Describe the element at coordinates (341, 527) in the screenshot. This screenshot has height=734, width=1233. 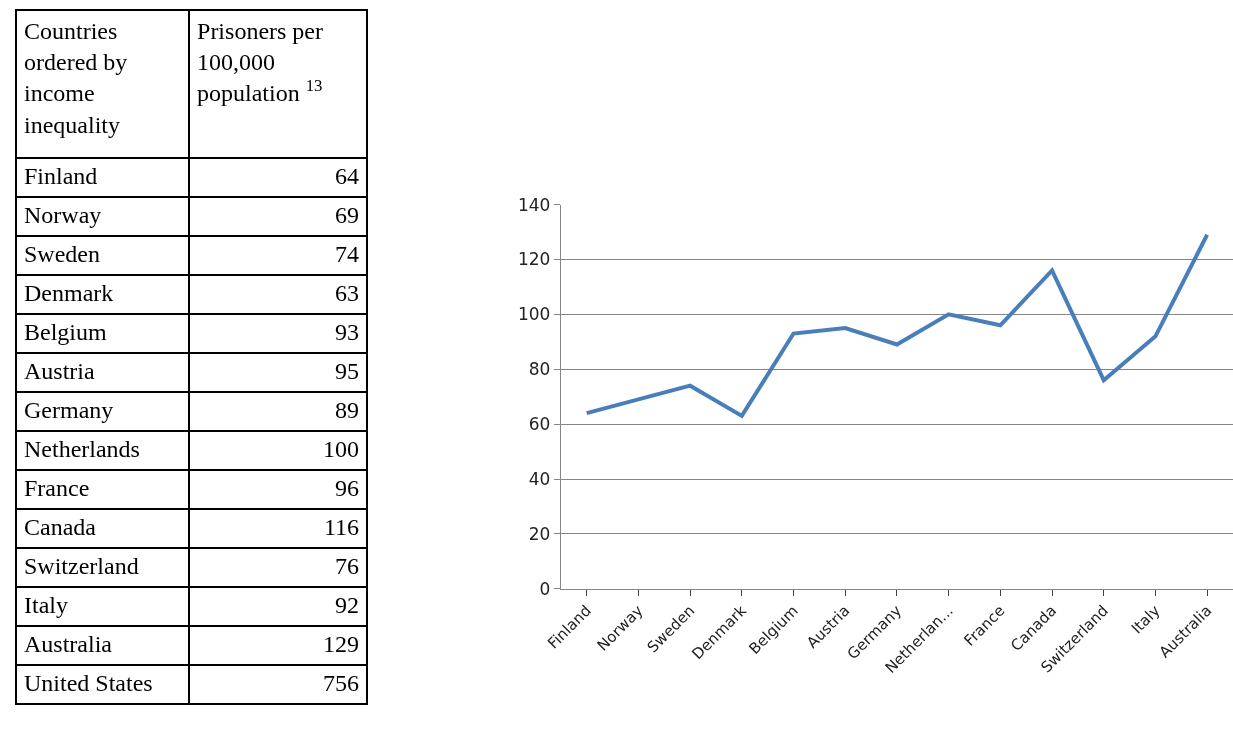
I see `data-label: 116` at that location.